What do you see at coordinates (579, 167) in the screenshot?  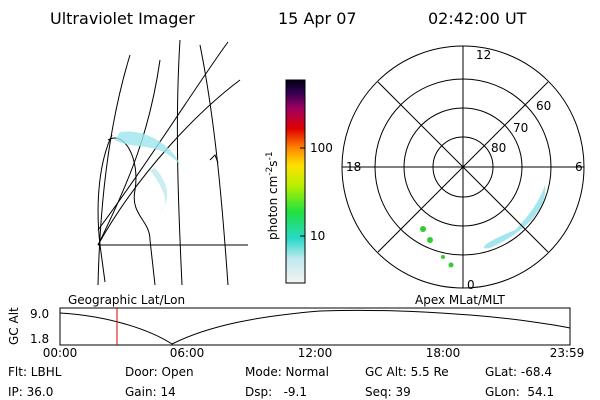 I see `polar-label: 6` at bounding box center [579, 167].